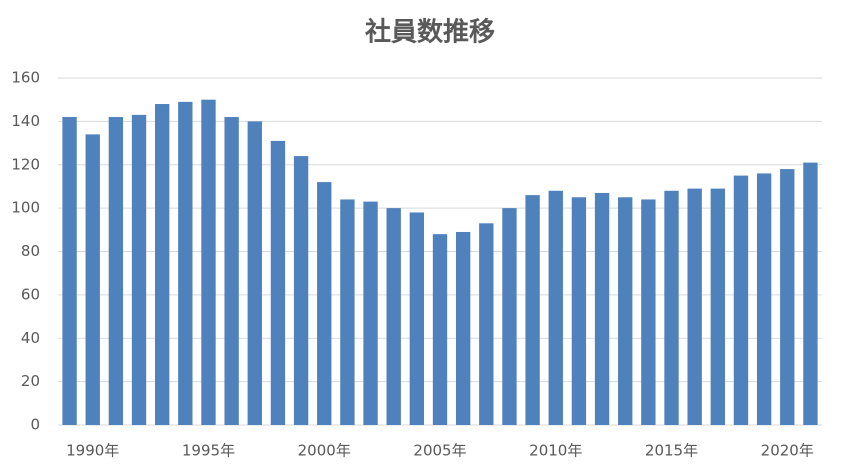  I want to click on y-tick-label: 80, so click(30, 251).